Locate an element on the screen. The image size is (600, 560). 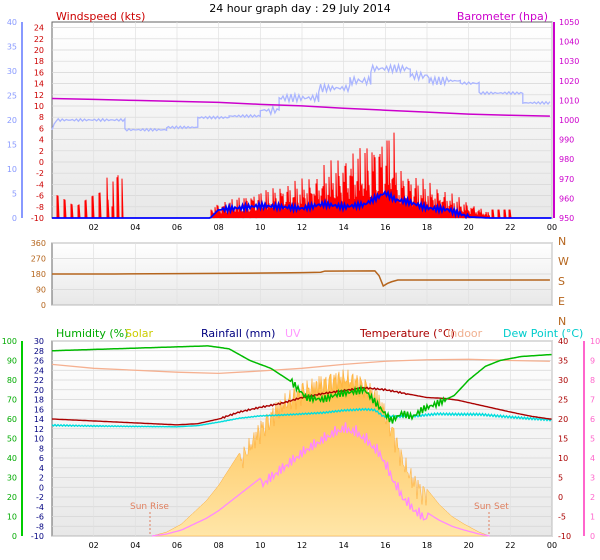
rain-tick-label: 22 is located at coordinates (39, 380).